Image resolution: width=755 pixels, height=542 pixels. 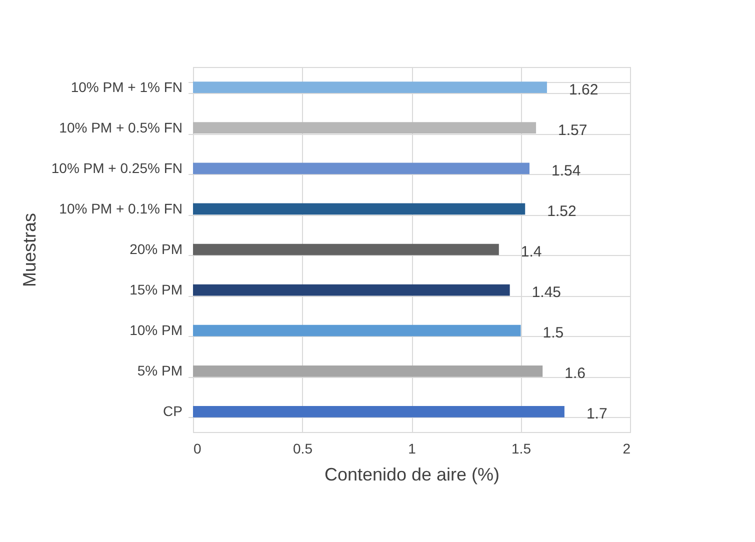 What do you see at coordinates (553, 333) in the screenshot?
I see `data-label: 1.5` at bounding box center [553, 333].